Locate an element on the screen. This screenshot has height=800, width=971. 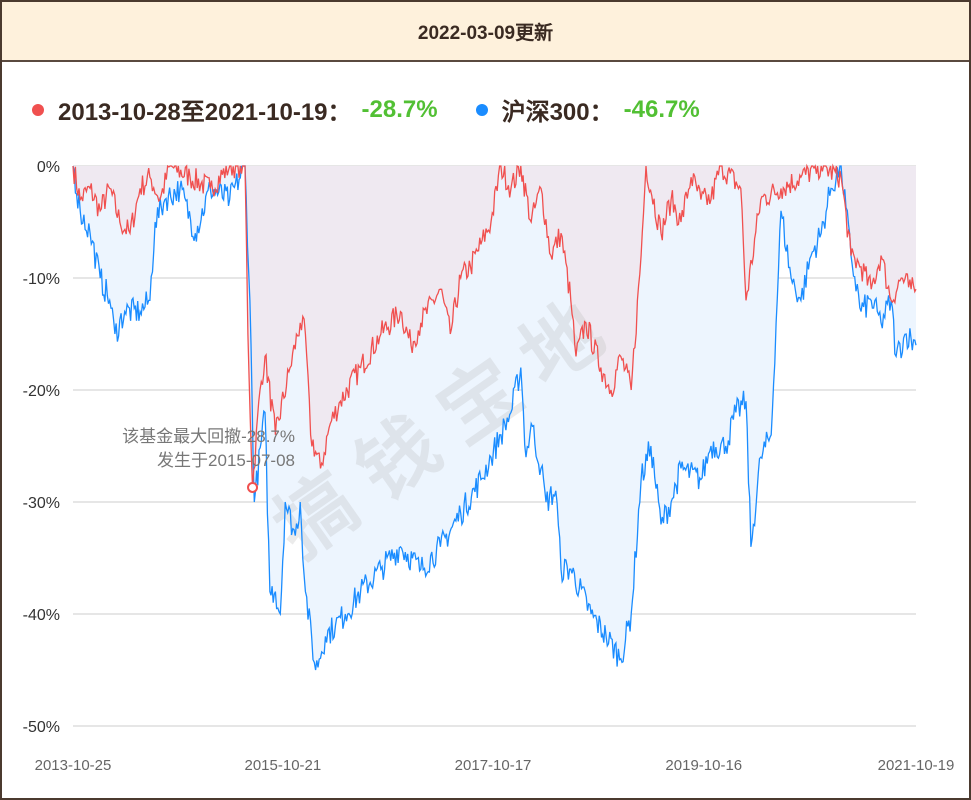
max-drawdown-date-annotation: 发生于2015-07-08 is located at coordinates (226, 460).